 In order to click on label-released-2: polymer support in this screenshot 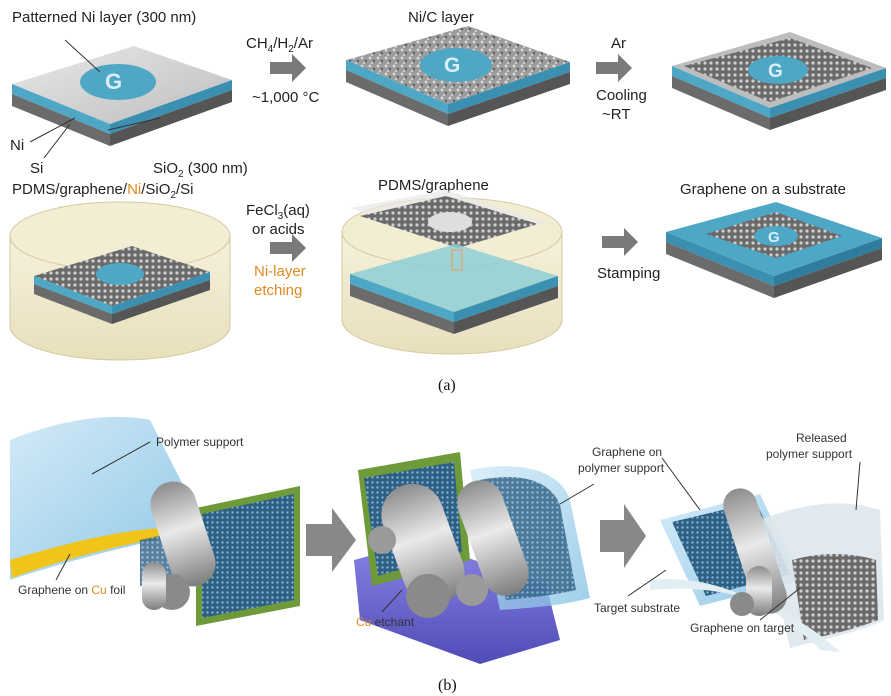, I will do `click(809, 454)`.